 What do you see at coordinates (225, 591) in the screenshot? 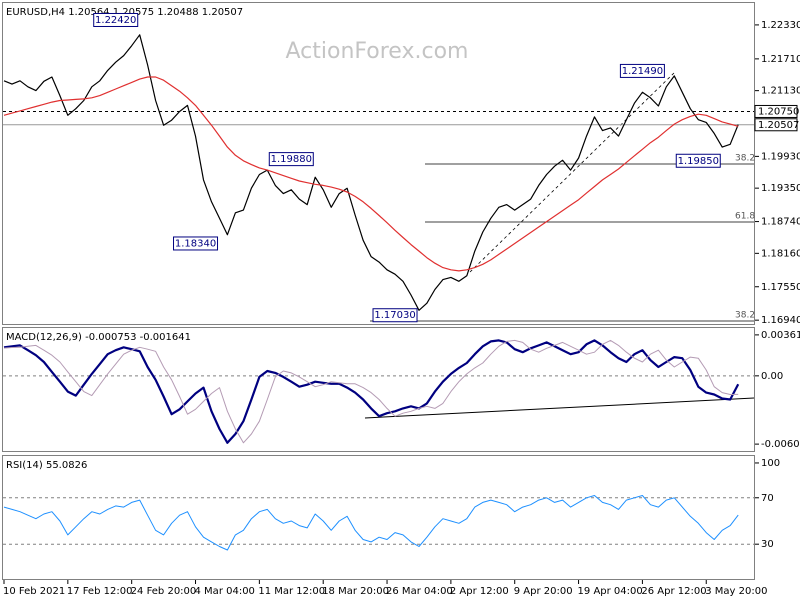
I see `x-tick-label: 4 Mar 04:00` at bounding box center [225, 591].